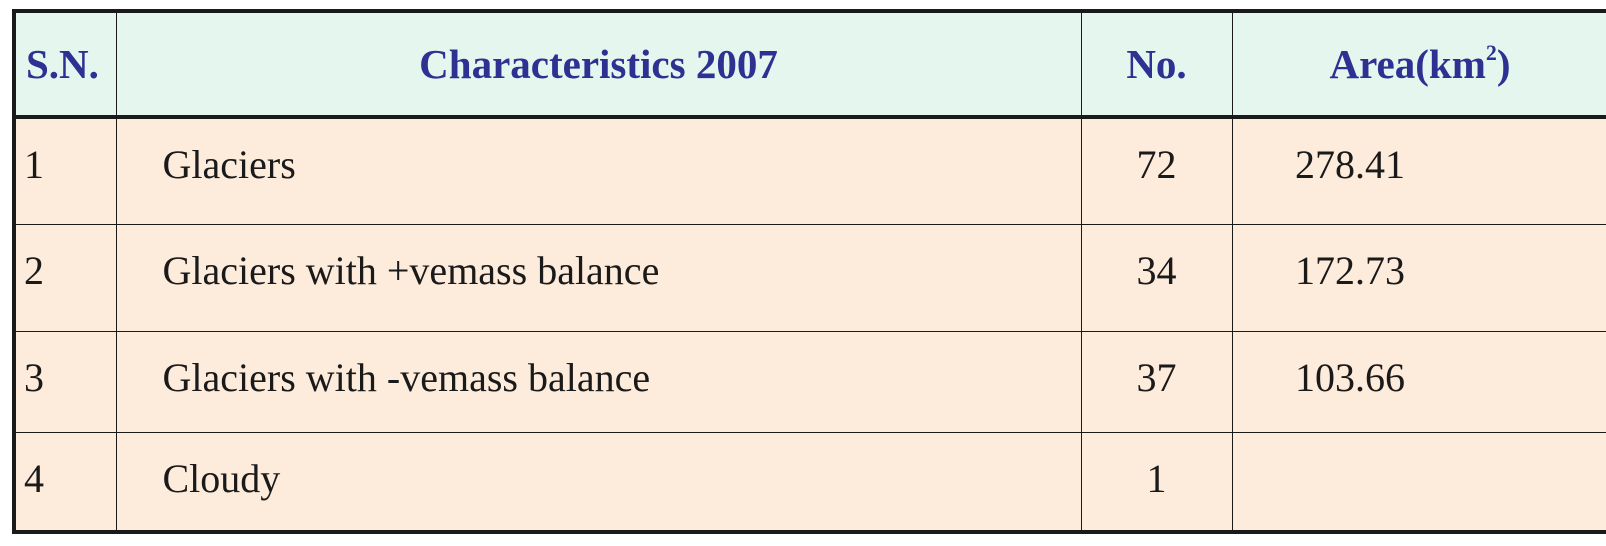 The height and width of the screenshot is (546, 1606). What do you see at coordinates (1156, 170) in the screenshot?
I see `cell-no: 72` at bounding box center [1156, 170].